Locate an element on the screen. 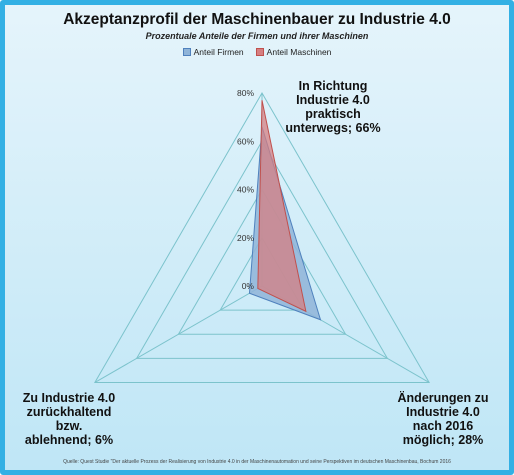 The height and width of the screenshot is (475, 514). radar-tick-labels: 0% 20% 40% 60% 80% is located at coordinates (245, 189).